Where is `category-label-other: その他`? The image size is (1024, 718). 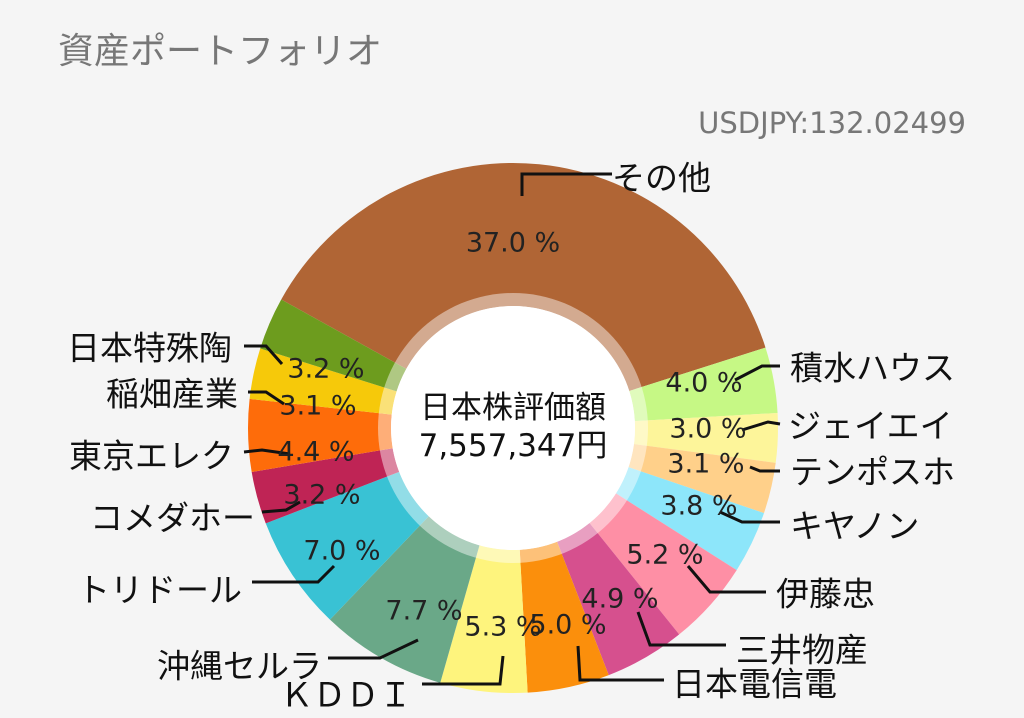 category-label-other: その他 is located at coordinates (661, 178).